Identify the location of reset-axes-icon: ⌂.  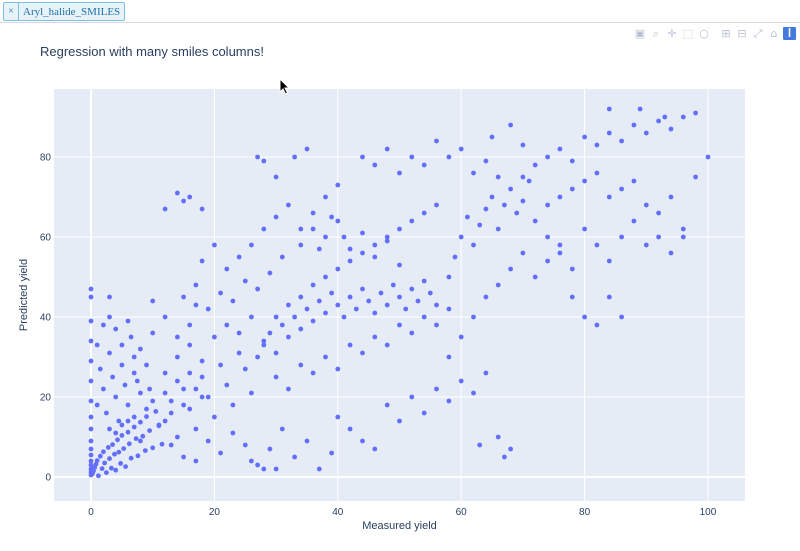
(774, 33).